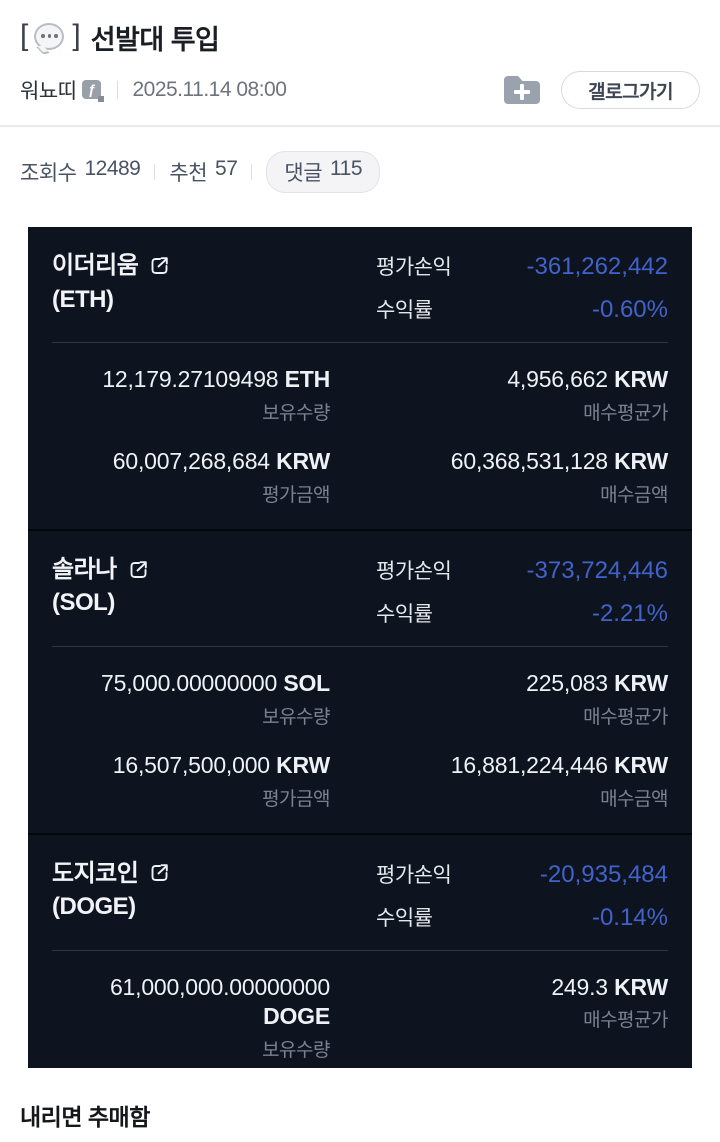  What do you see at coordinates (83, 299) in the screenshot?
I see `coin-symbol: (ETH)` at bounding box center [83, 299].